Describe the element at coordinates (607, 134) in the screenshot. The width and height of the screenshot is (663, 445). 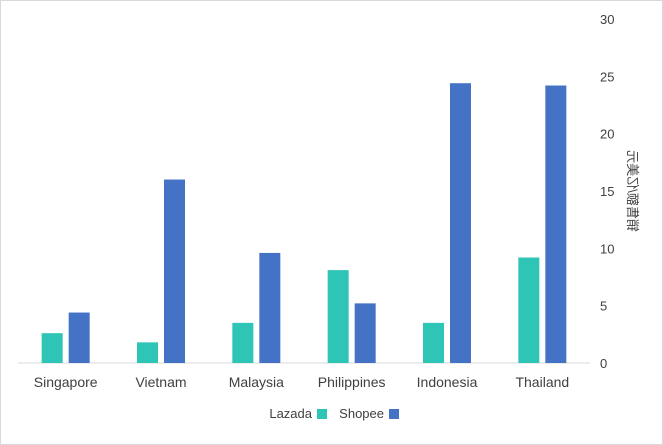
I see `y-tick-label: 20` at that location.